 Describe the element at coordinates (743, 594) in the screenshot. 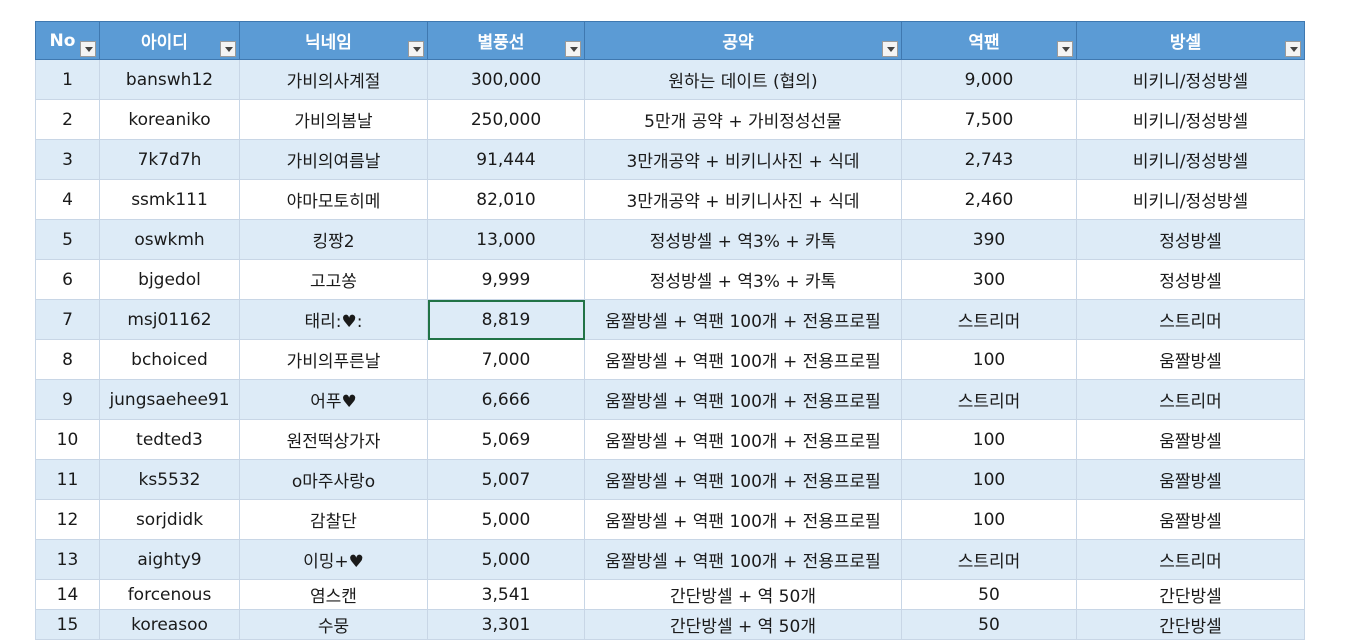

I see `cell-pledge: 간단방셀 + 역 50개` at that location.